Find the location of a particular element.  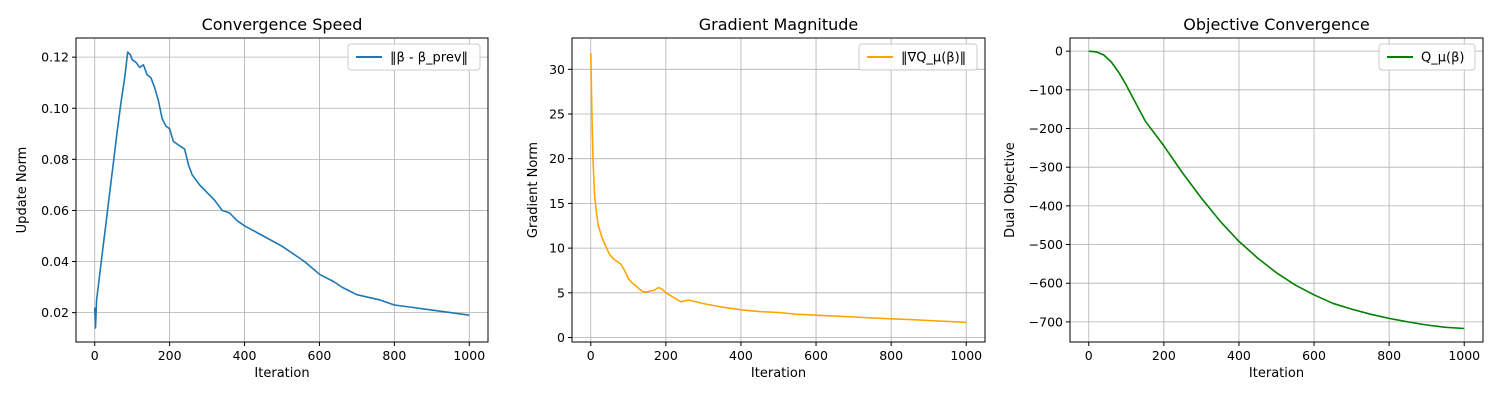

legend: ‖β - β_prev‖ is located at coordinates (414, 57).